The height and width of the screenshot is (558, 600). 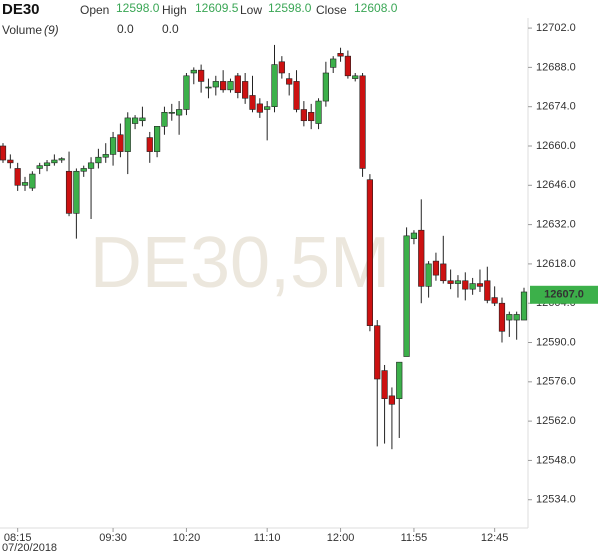 What do you see at coordinates (21, 9) in the screenshot?
I see `chart-title: DE30` at bounding box center [21, 9].